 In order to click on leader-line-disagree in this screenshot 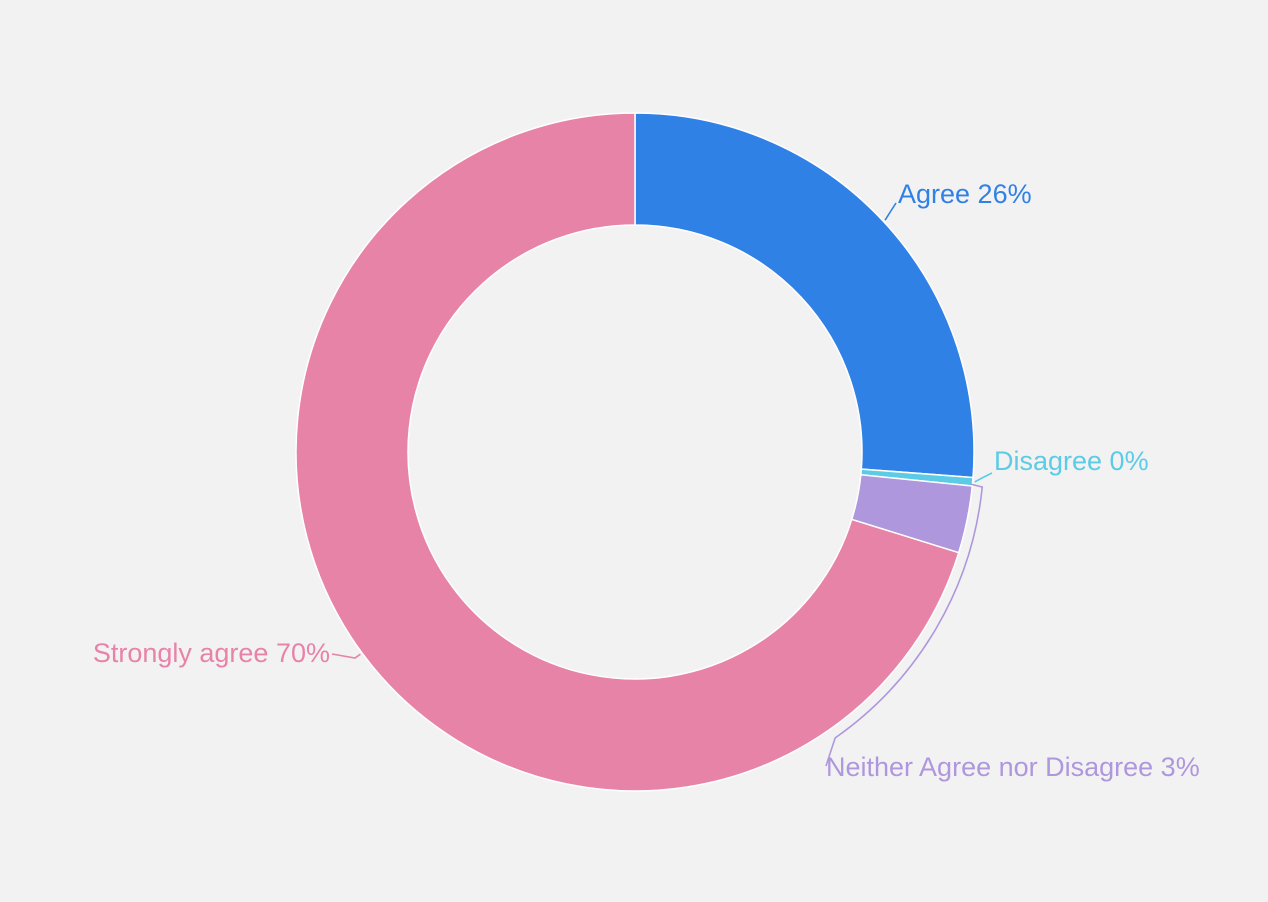, I will do `click(983, 477)`.